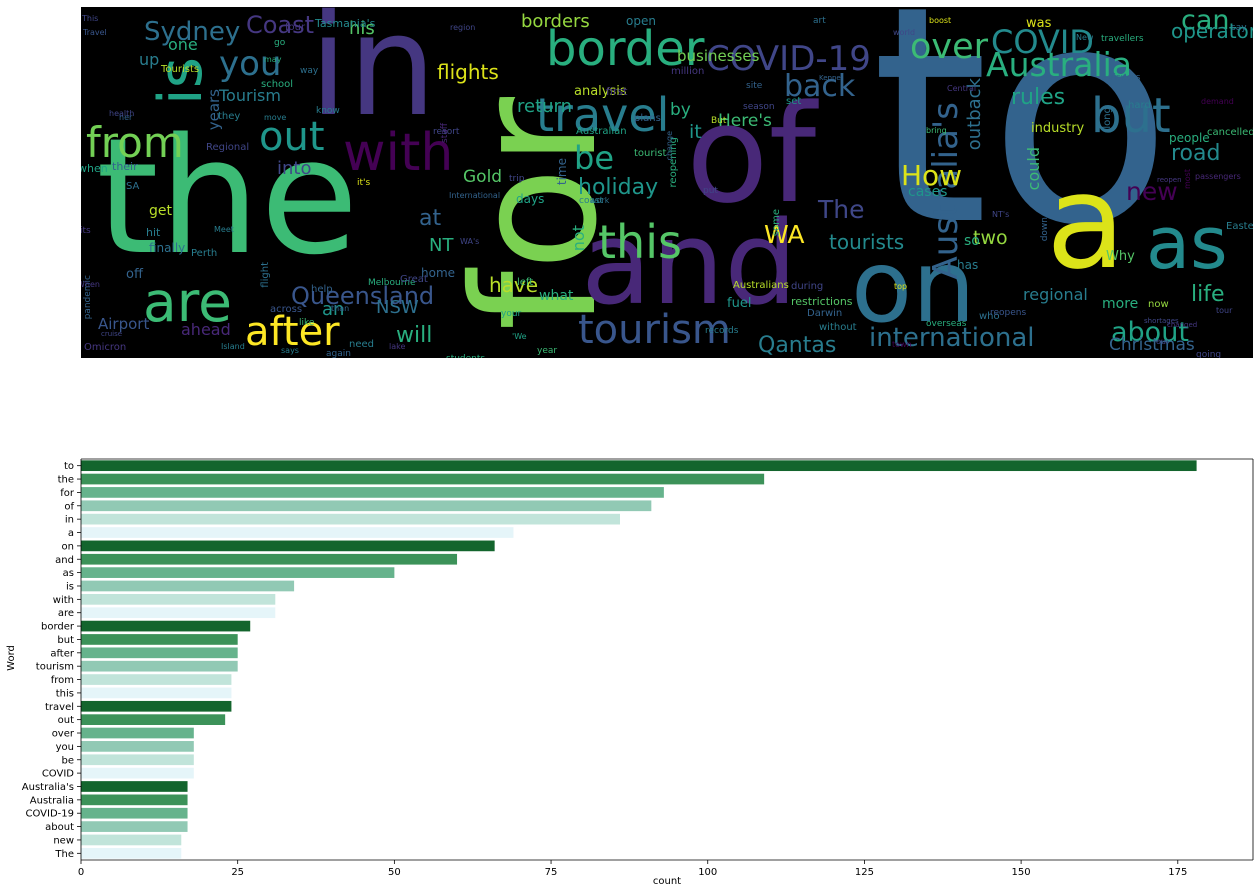  What do you see at coordinates (52, 800) in the screenshot?
I see `y-tick-label: Australia` at bounding box center [52, 800].